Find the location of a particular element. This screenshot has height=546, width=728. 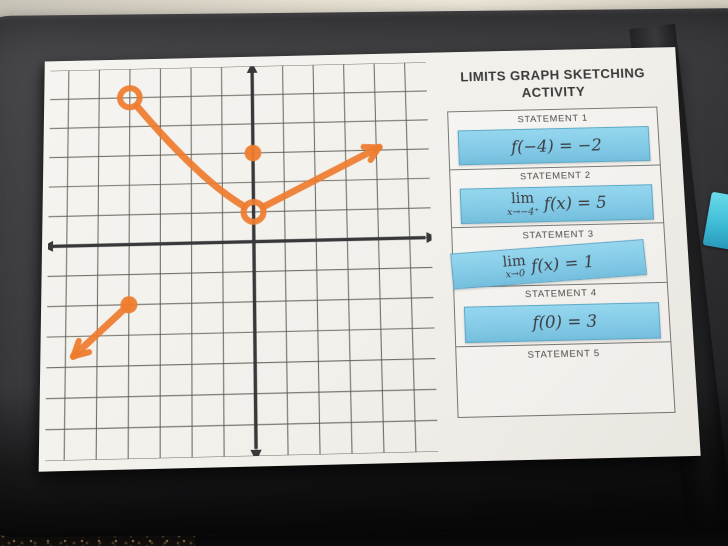

lim-stack: lim x→0 is located at coordinates (514, 266).